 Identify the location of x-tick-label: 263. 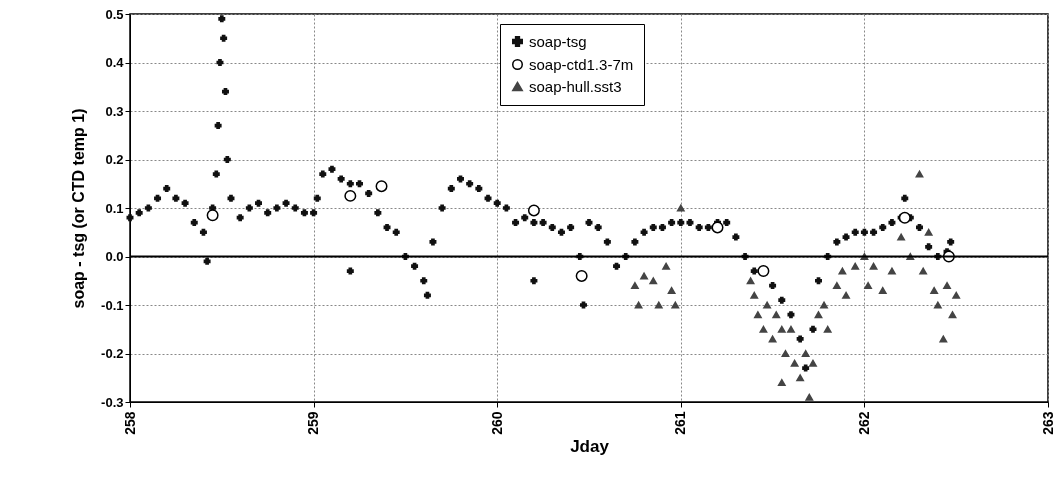
(1047, 423).